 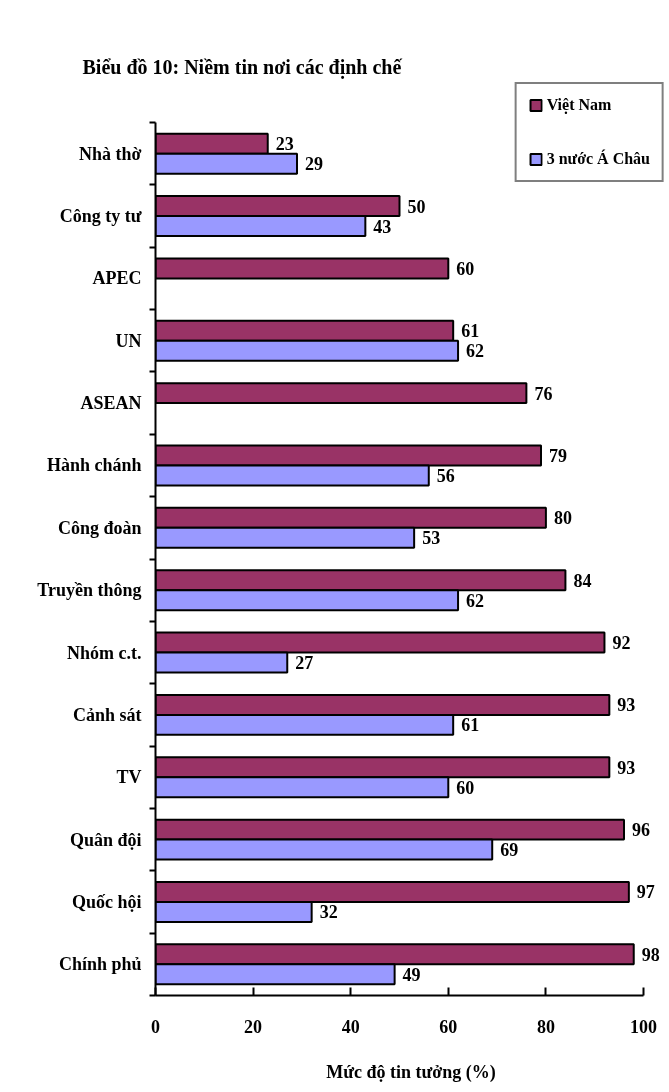 What do you see at coordinates (253, 1026) in the screenshot?
I see `x-tick-label: 20` at bounding box center [253, 1026].